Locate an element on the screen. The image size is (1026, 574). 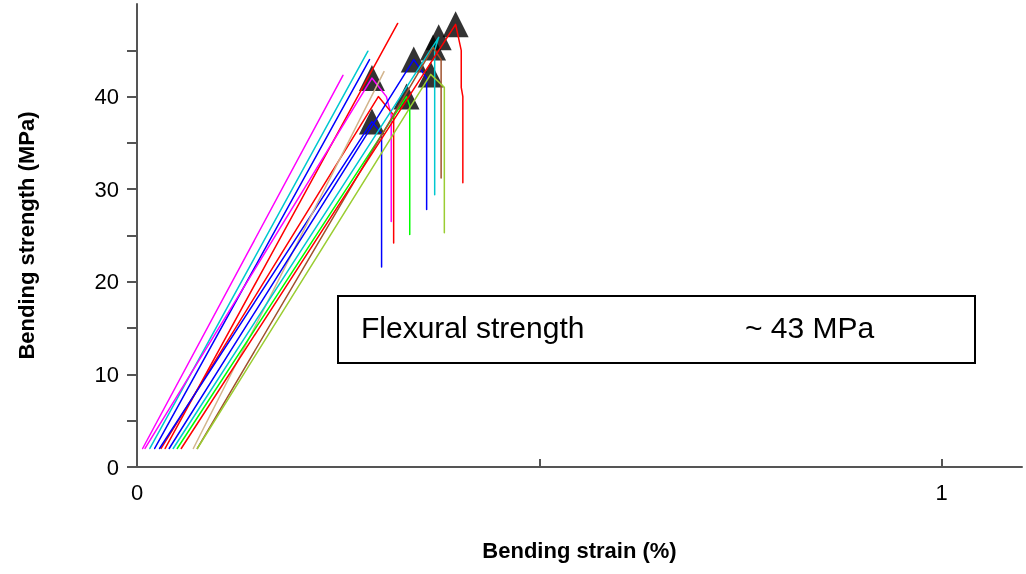
x-tick-label: 1 is located at coordinates (941, 492).